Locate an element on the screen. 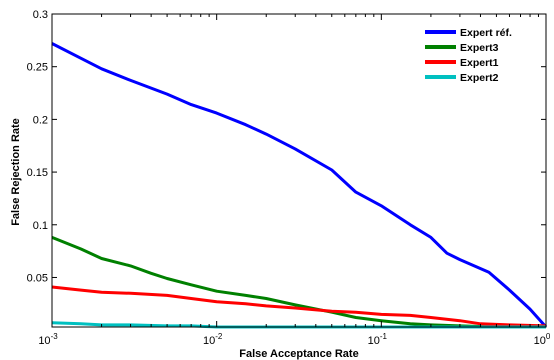  x-axis-title: False Acceptance Rate is located at coordinates (298, 354).